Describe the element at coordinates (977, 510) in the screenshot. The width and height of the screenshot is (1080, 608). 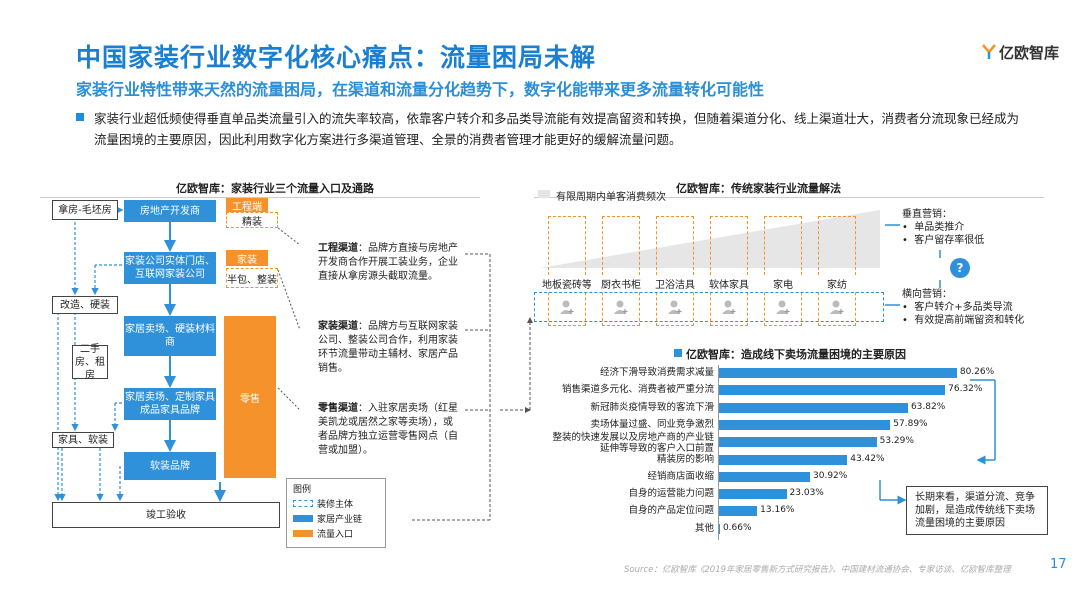
I see `chart-annotation: 长期来看，渠道分流、竞争加剧，是造成传统线下卖场流量困境的主要原因` at that location.